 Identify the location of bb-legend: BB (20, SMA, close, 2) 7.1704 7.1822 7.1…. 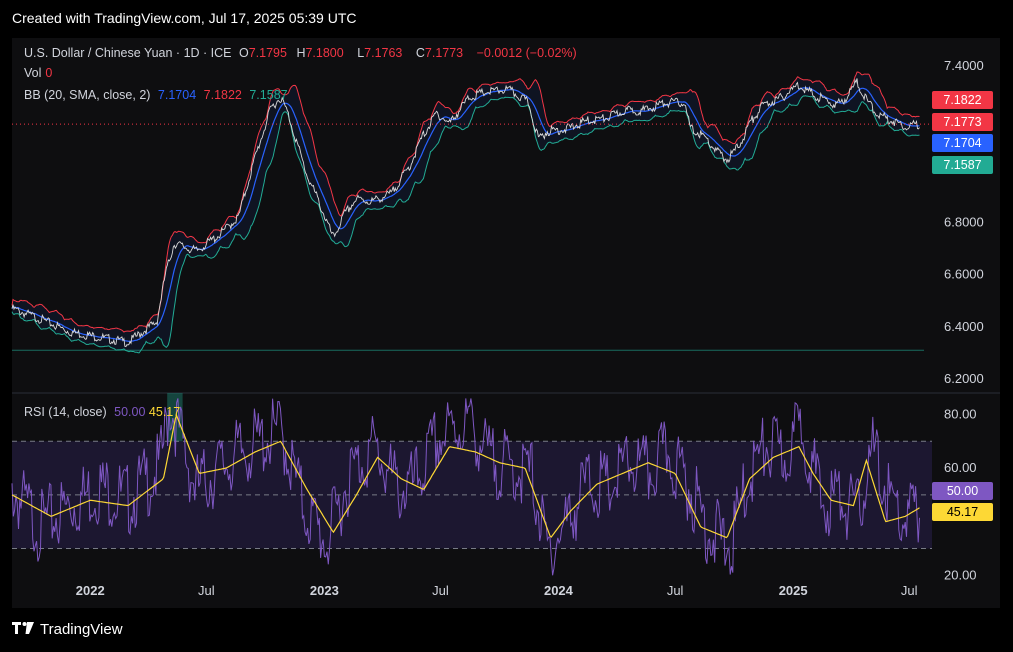
(158, 95).